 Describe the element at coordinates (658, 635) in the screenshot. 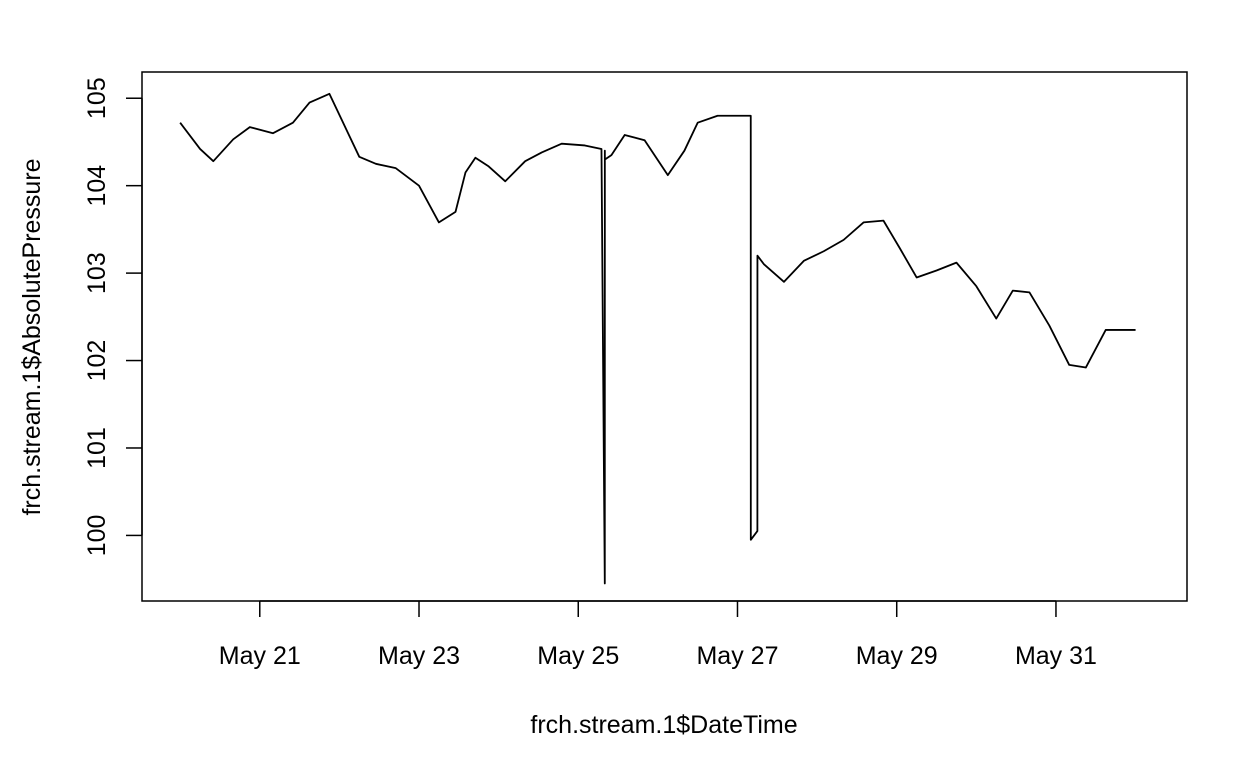

I see `x-axis: May 21 May 23 May 25 May 27 May 29 May 31` at that location.